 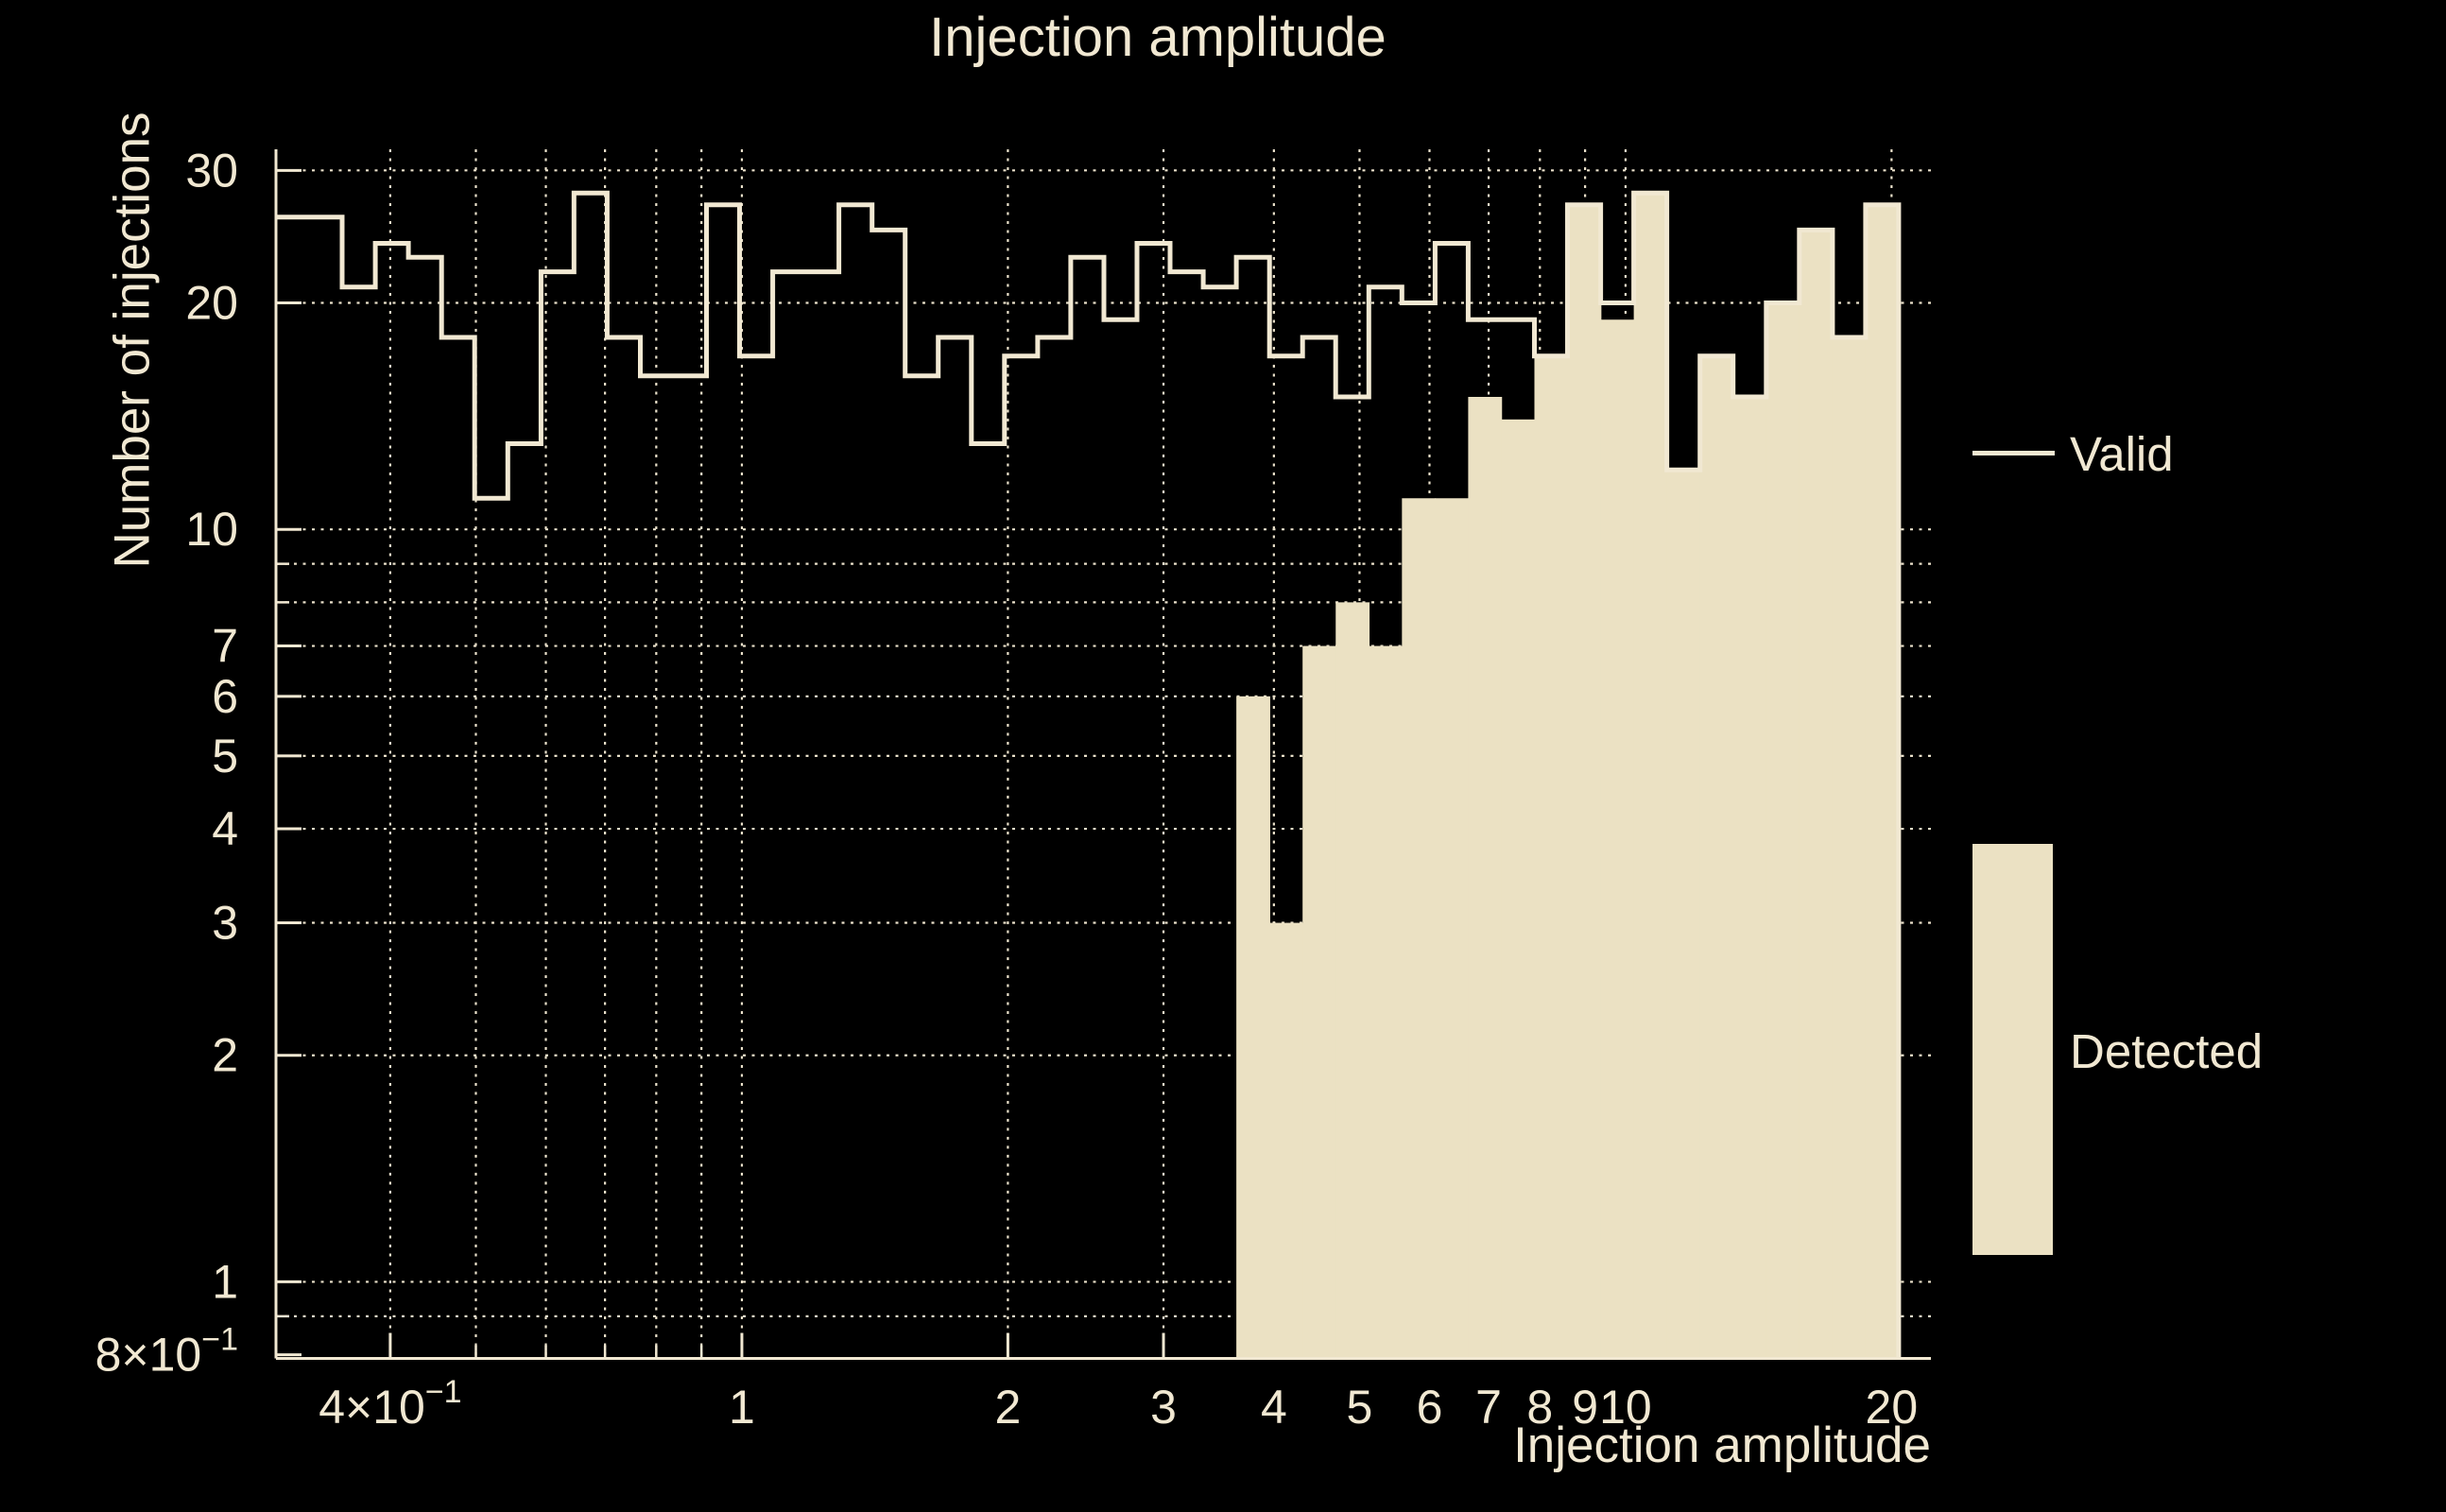 I want to click on x-tick-label: 10, so click(x=1625, y=1407).